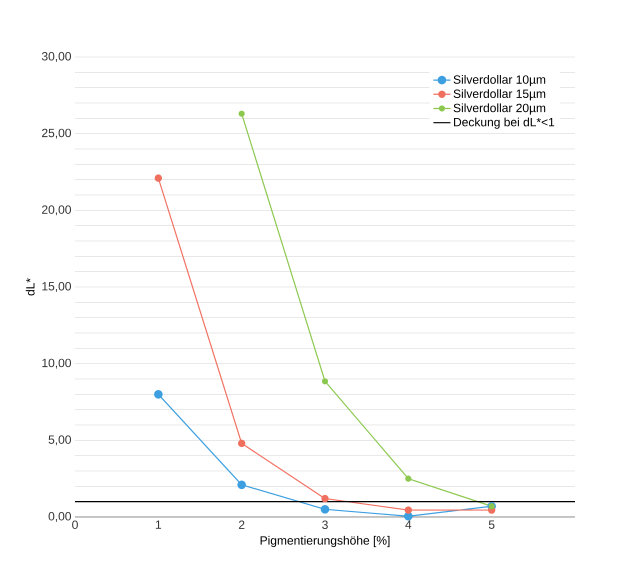 Image resolution: width=630 pixels, height=567 pixels. I want to click on x-tick-label: 4, so click(408, 524).